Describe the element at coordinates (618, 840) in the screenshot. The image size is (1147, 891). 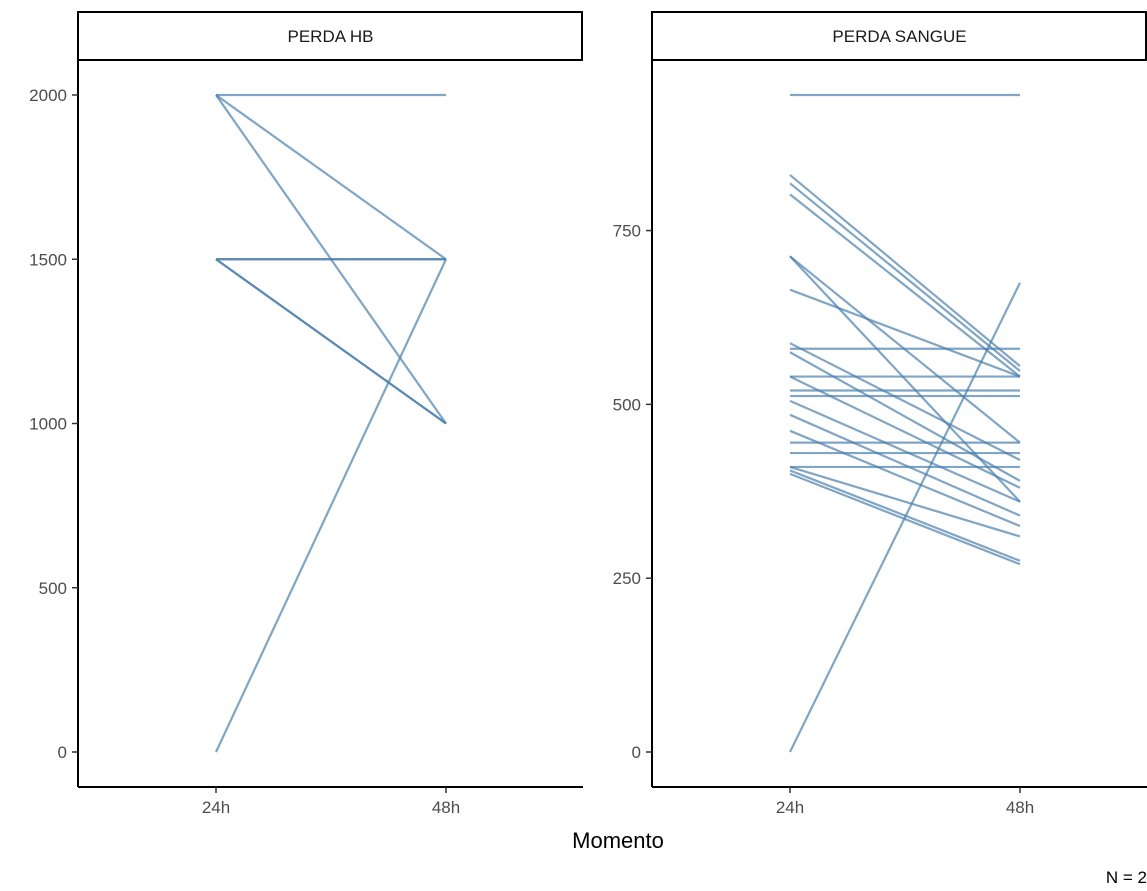
I see `x-axis-title: Momento` at that location.